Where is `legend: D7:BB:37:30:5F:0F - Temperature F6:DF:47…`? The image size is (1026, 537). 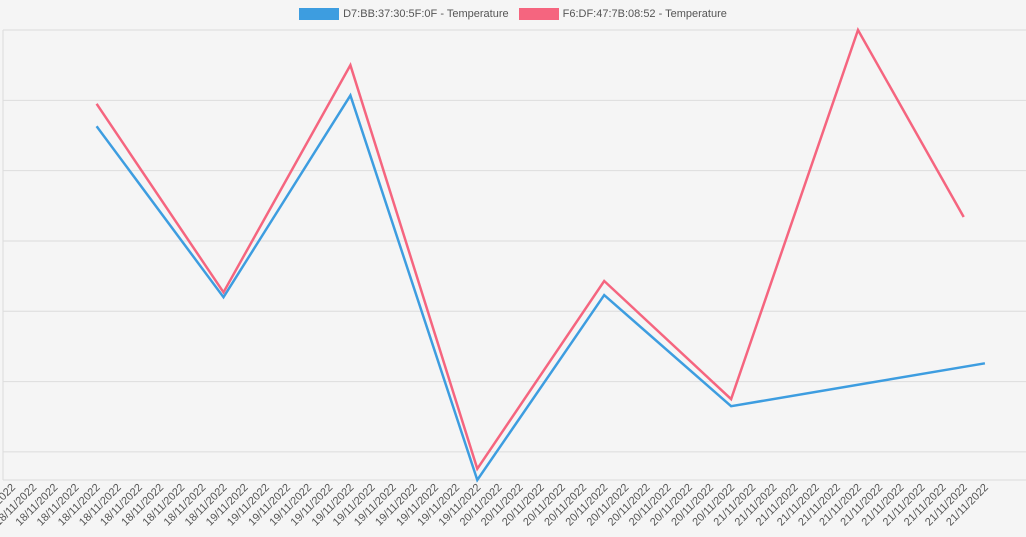 legend: D7:BB:37:30:5F:0F - Temperature F6:DF:47… is located at coordinates (513, 14).